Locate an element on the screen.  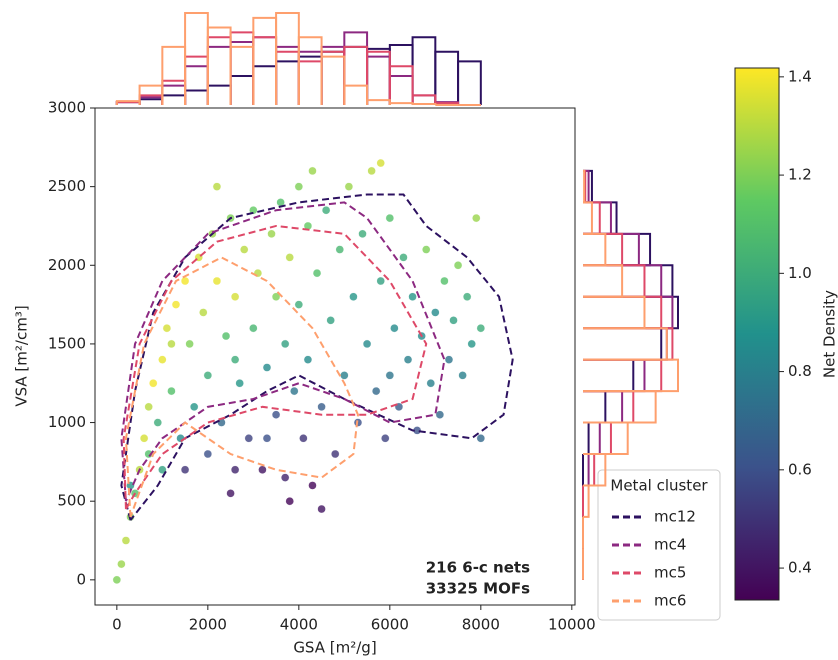
y-tick-label: 500 is located at coordinates (71, 501).